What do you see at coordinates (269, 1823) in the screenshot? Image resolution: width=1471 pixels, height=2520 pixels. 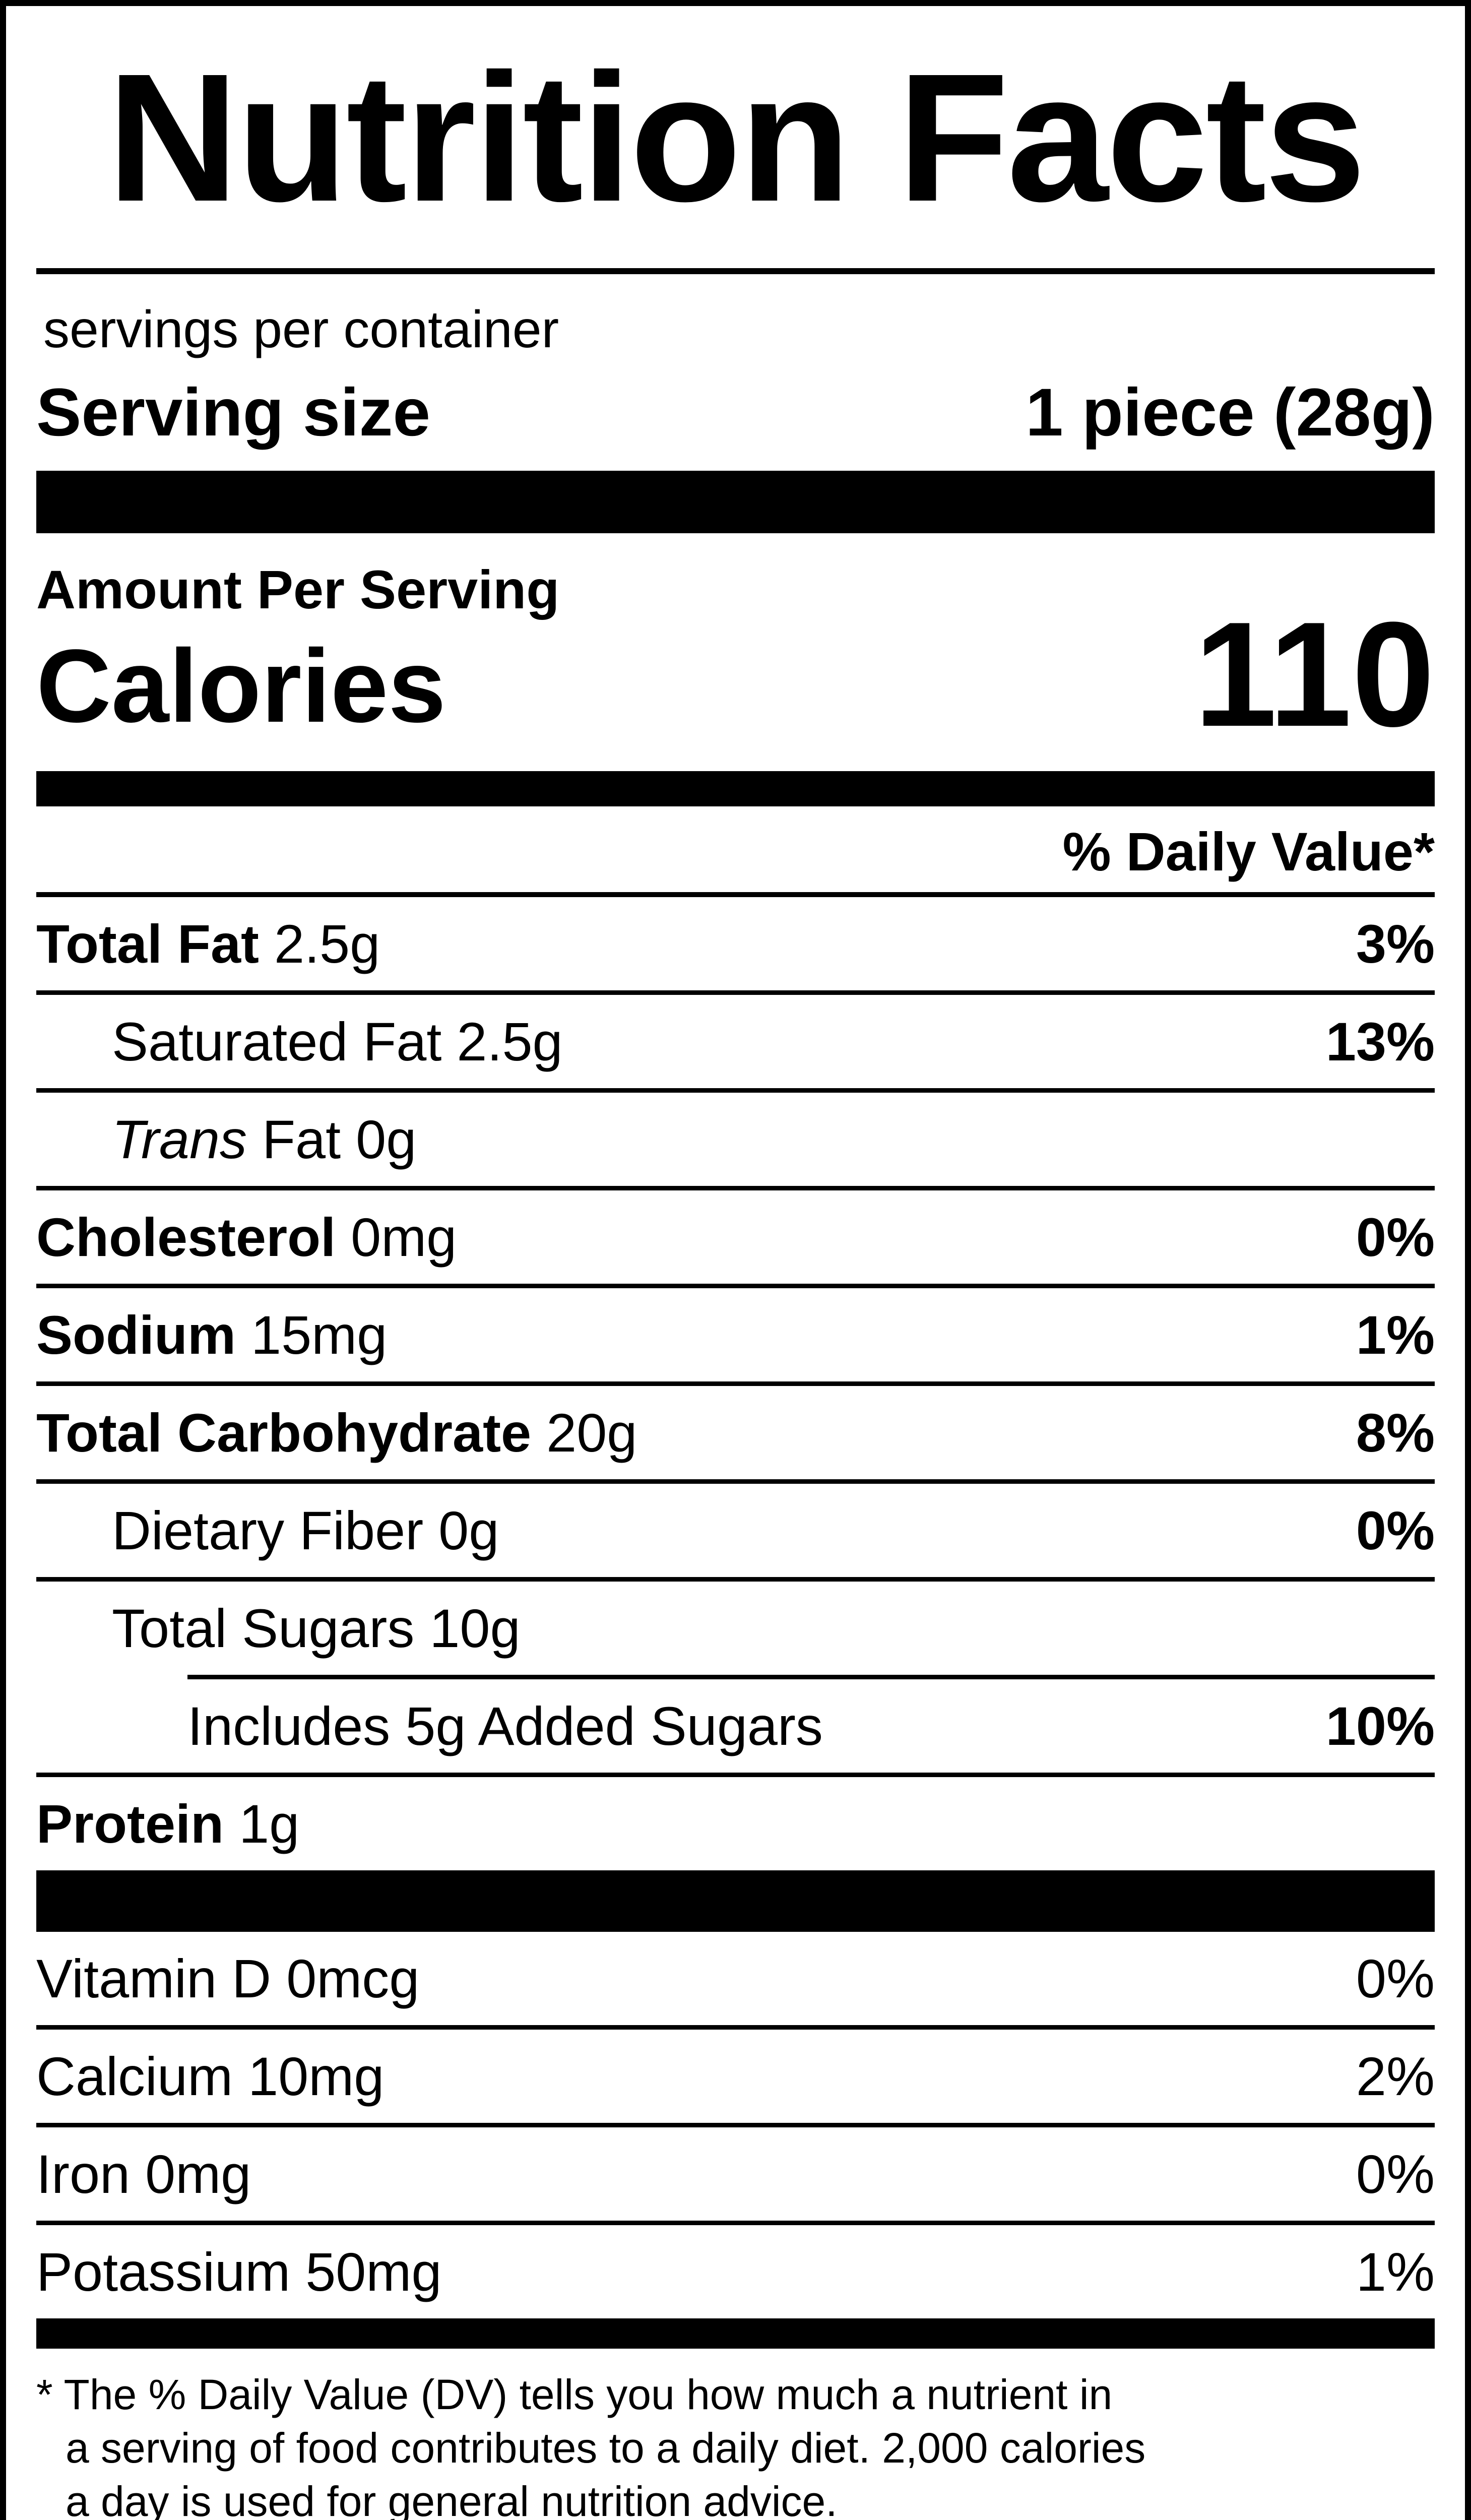 I see `nutrient-amount: 1g` at bounding box center [269, 1823].